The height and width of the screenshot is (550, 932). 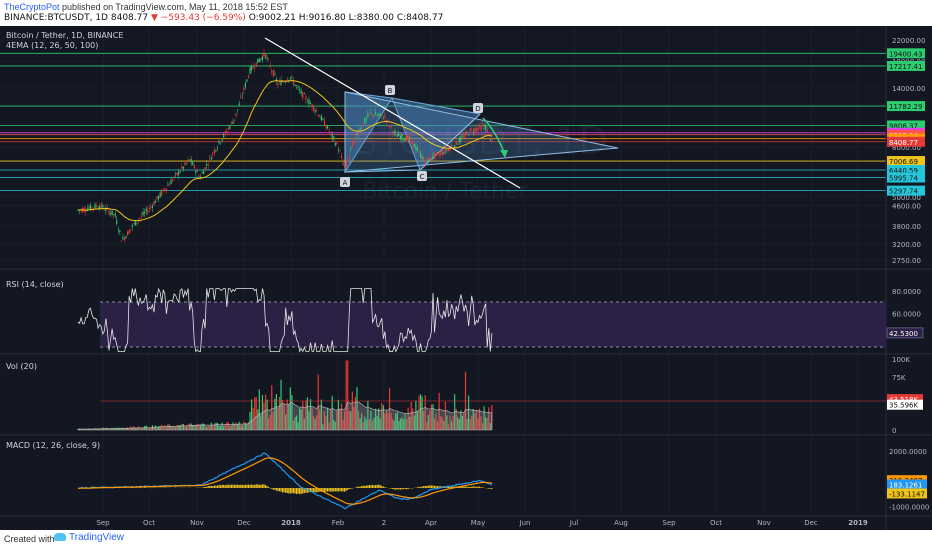 I want to click on time-label-1: Oct, so click(x=149, y=523).